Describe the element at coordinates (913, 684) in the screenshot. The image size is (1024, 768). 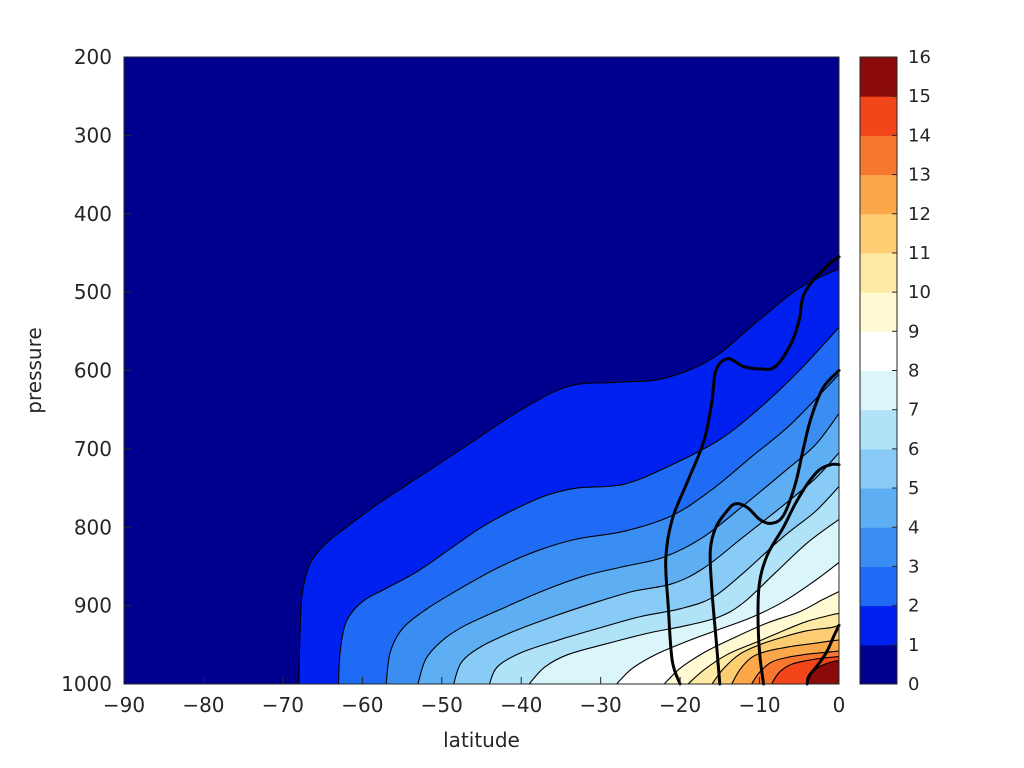
I see `colorbar-tick-label: 0` at that location.